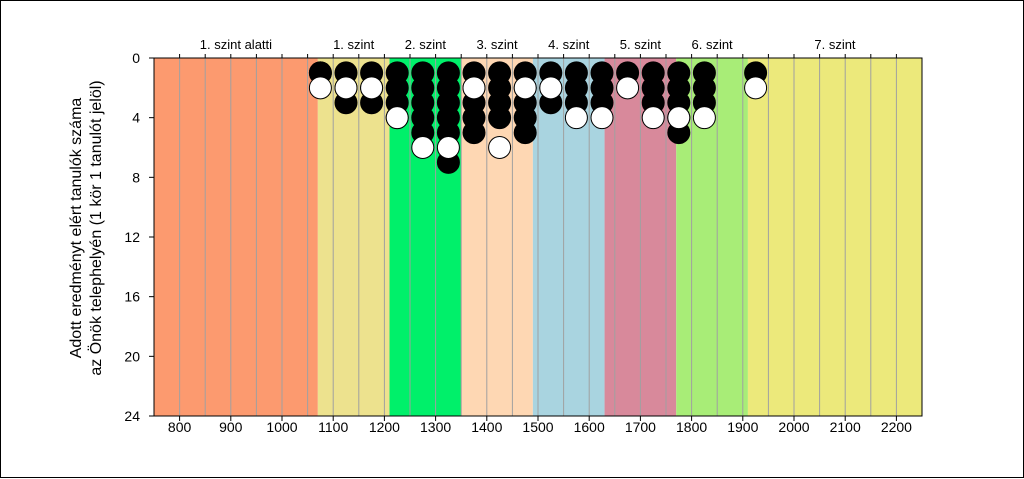  What do you see at coordinates (793, 427) in the screenshot?
I see `x-tick-label: 2000` at bounding box center [793, 427].